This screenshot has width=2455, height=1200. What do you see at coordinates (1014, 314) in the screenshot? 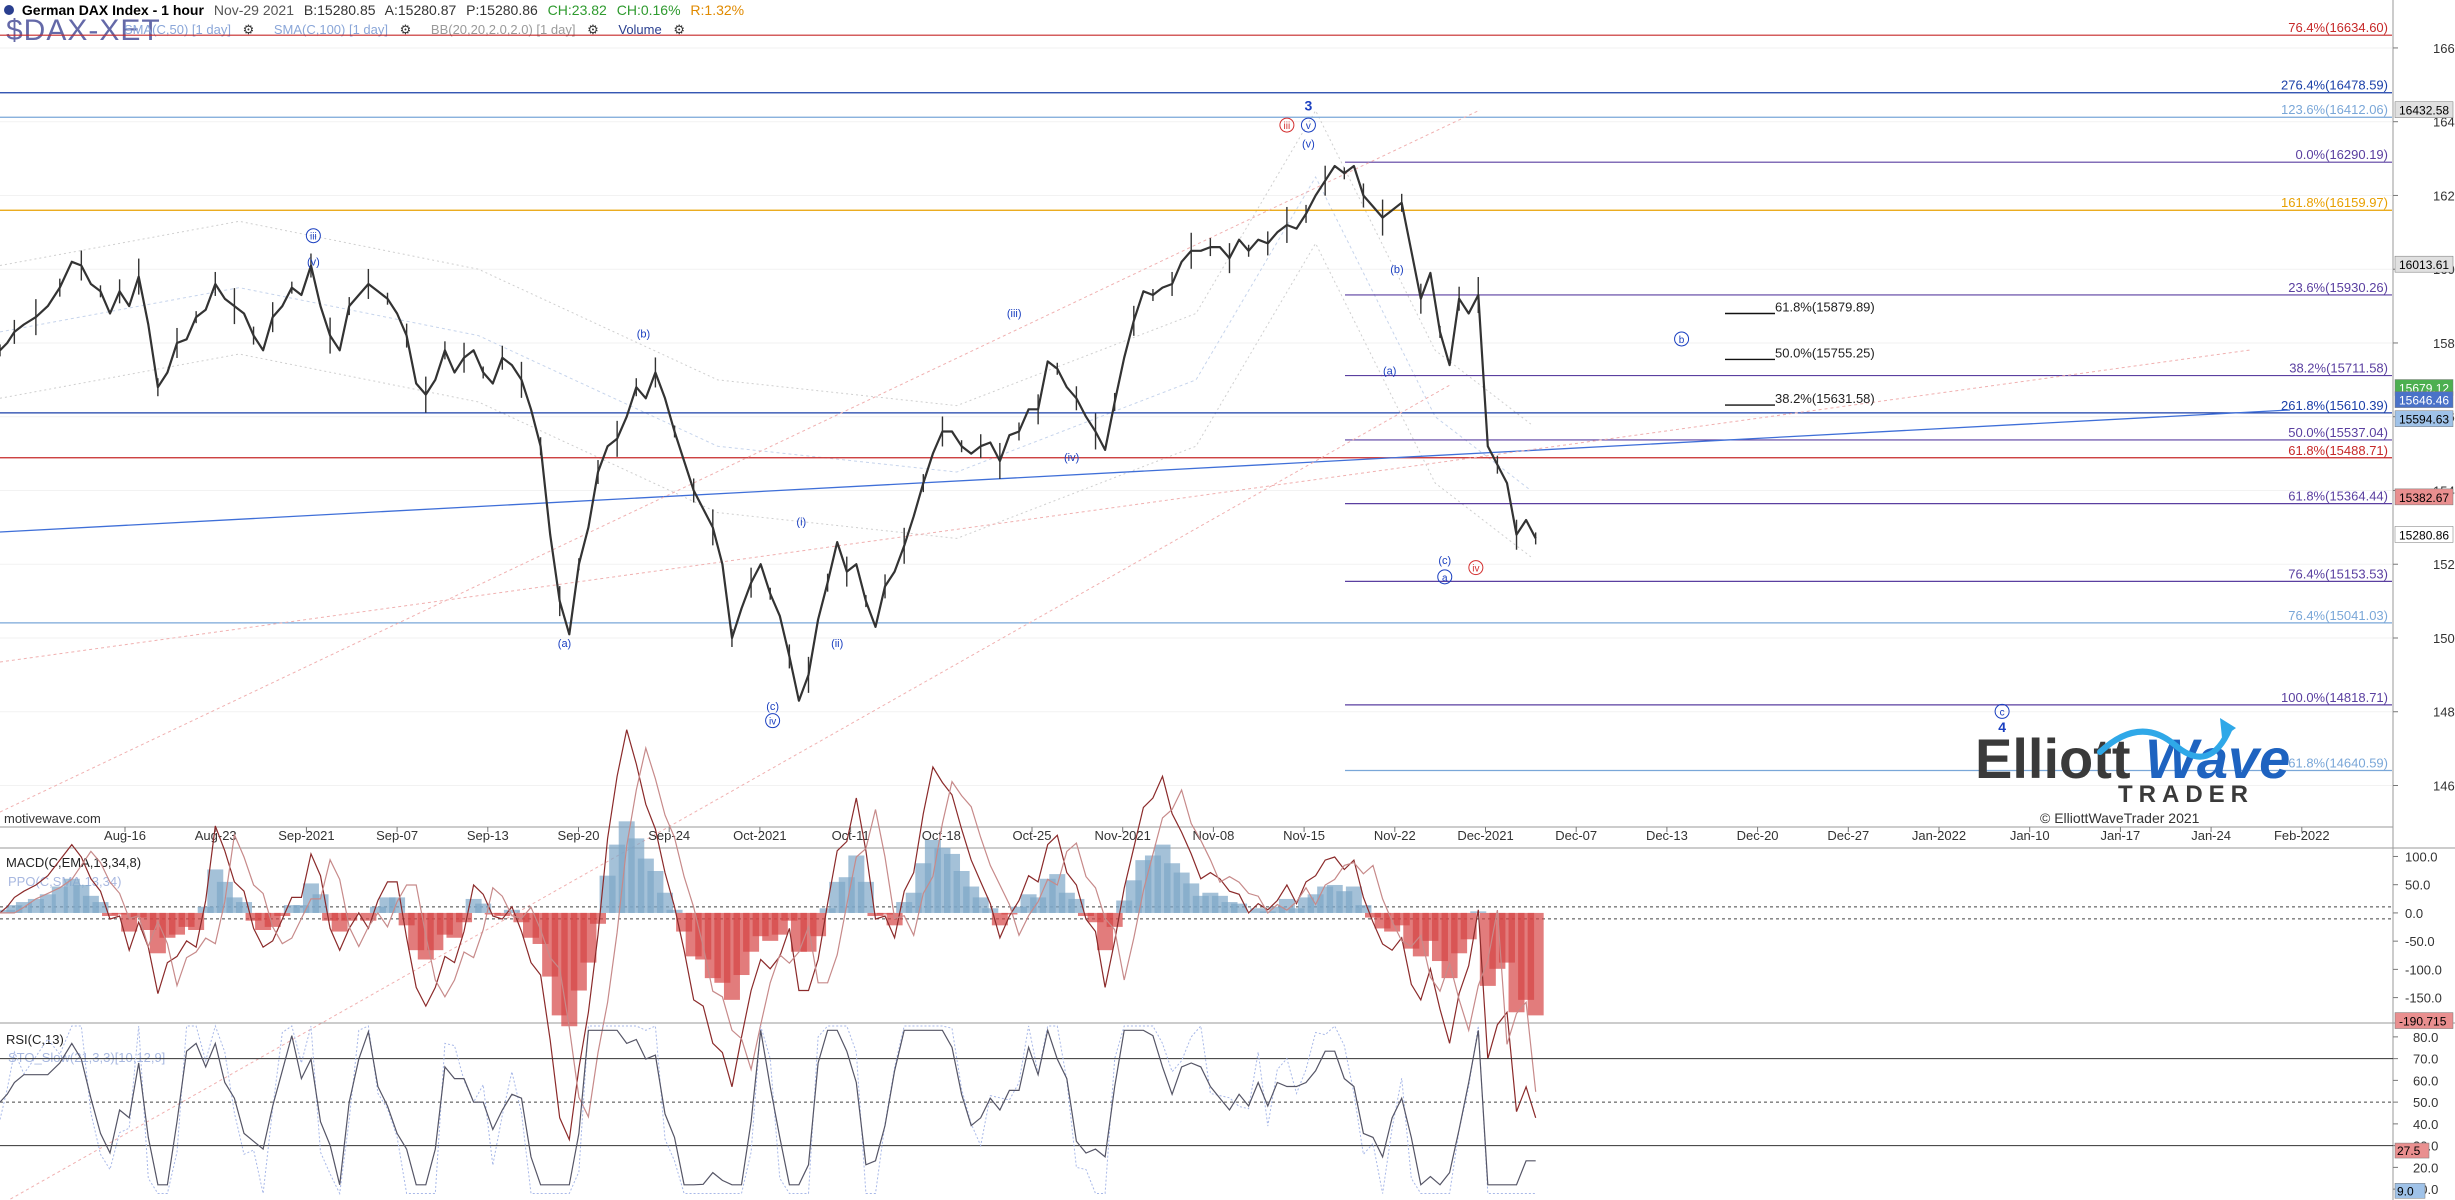
I see `wave-label: (iii)` at bounding box center [1014, 314].